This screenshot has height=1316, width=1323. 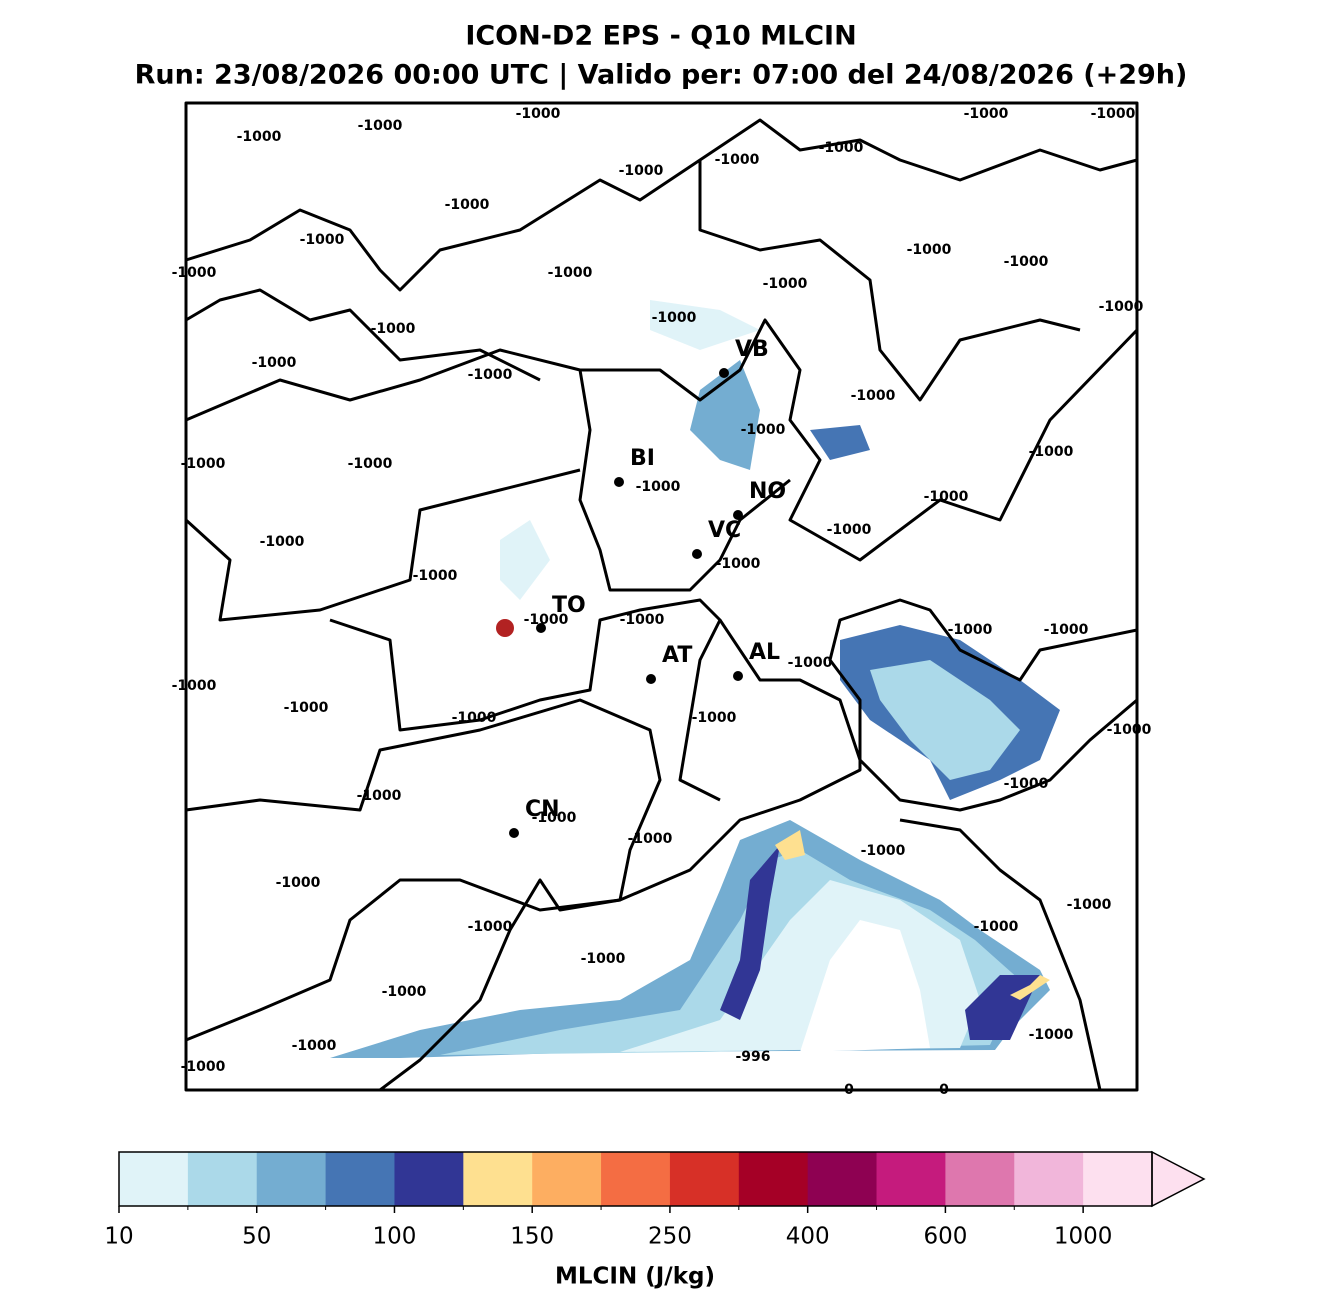 I want to click on location-marker, so click(x=505, y=628).